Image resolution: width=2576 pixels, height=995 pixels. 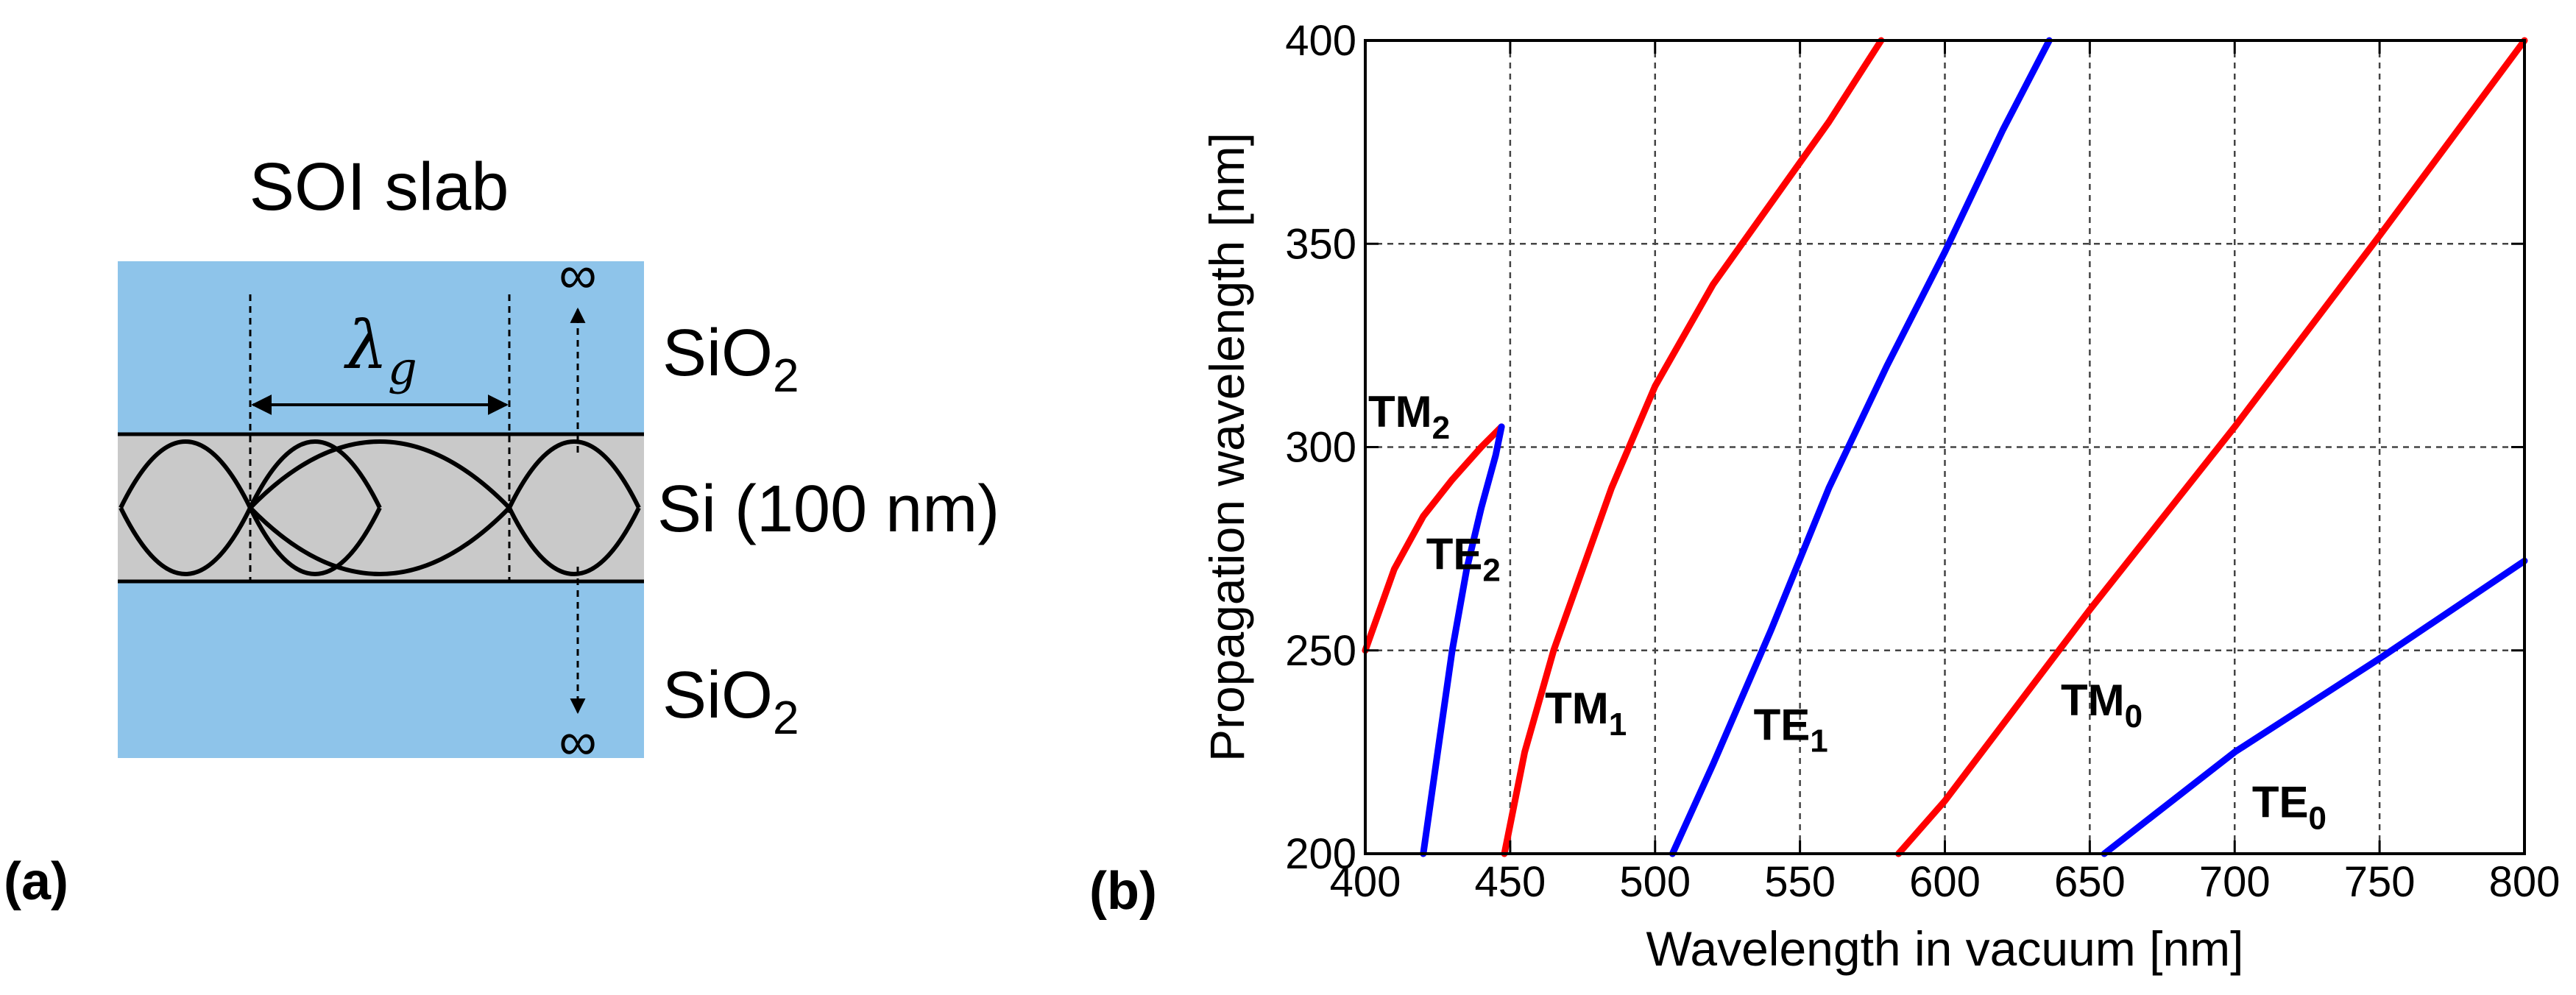 What do you see at coordinates (2235, 882) in the screenshot?
I see `x-tick-label: 700` at bounding box center [2235, 882].